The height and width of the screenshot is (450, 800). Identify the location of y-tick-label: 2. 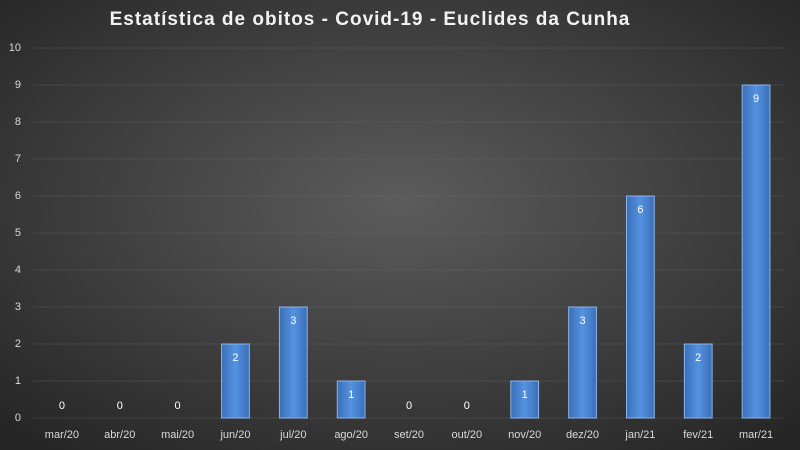
(18, 344).